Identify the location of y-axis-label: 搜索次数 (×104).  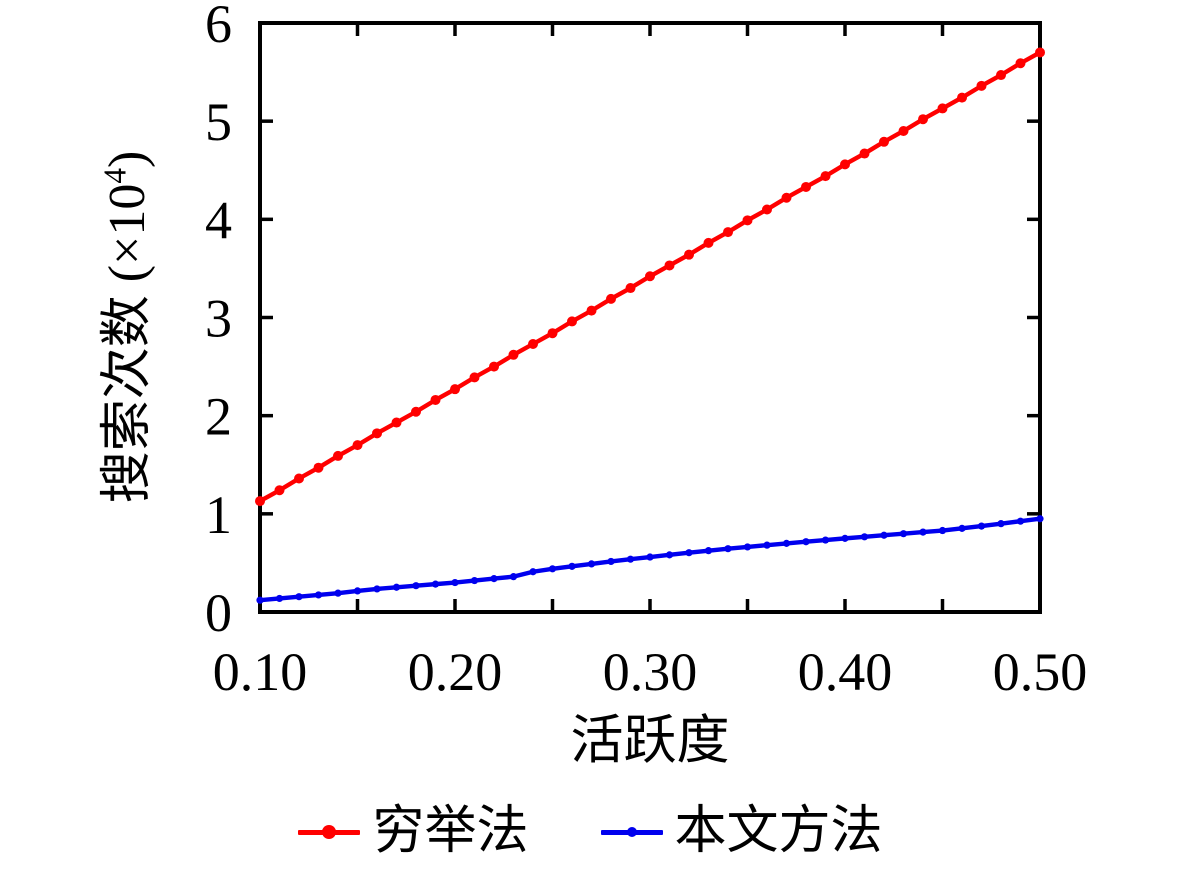
(128, 327).